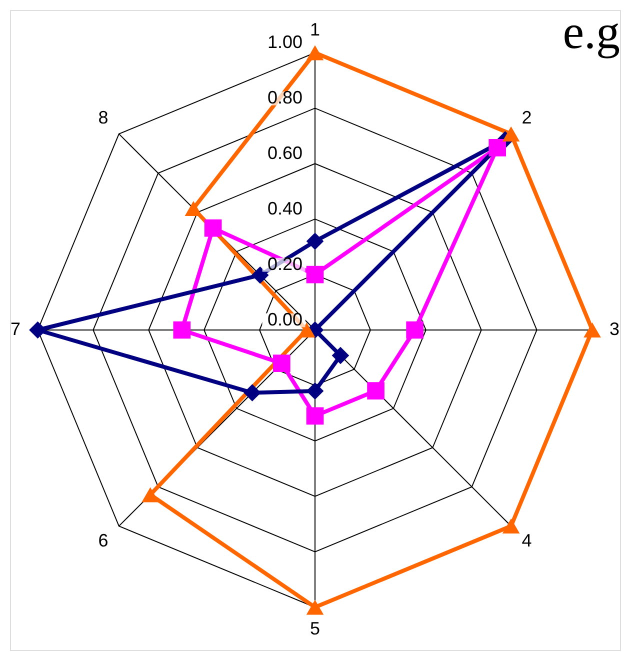 The height and width of the screenshot is (667, 634). I want to click on spoke-label: 1, so click(315, 30).